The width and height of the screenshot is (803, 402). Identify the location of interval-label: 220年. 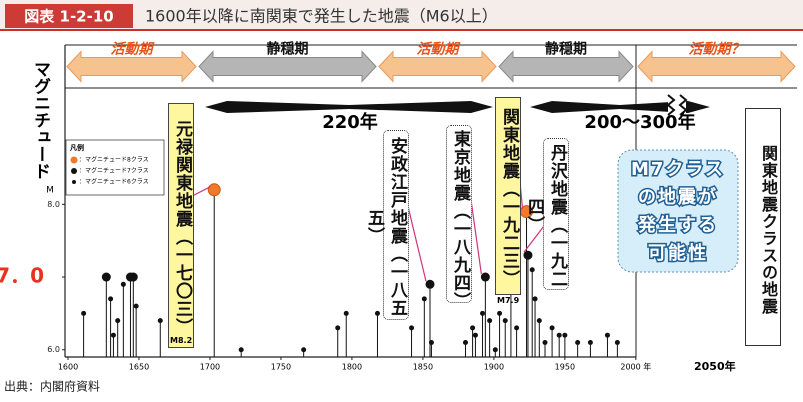
(350, 122).